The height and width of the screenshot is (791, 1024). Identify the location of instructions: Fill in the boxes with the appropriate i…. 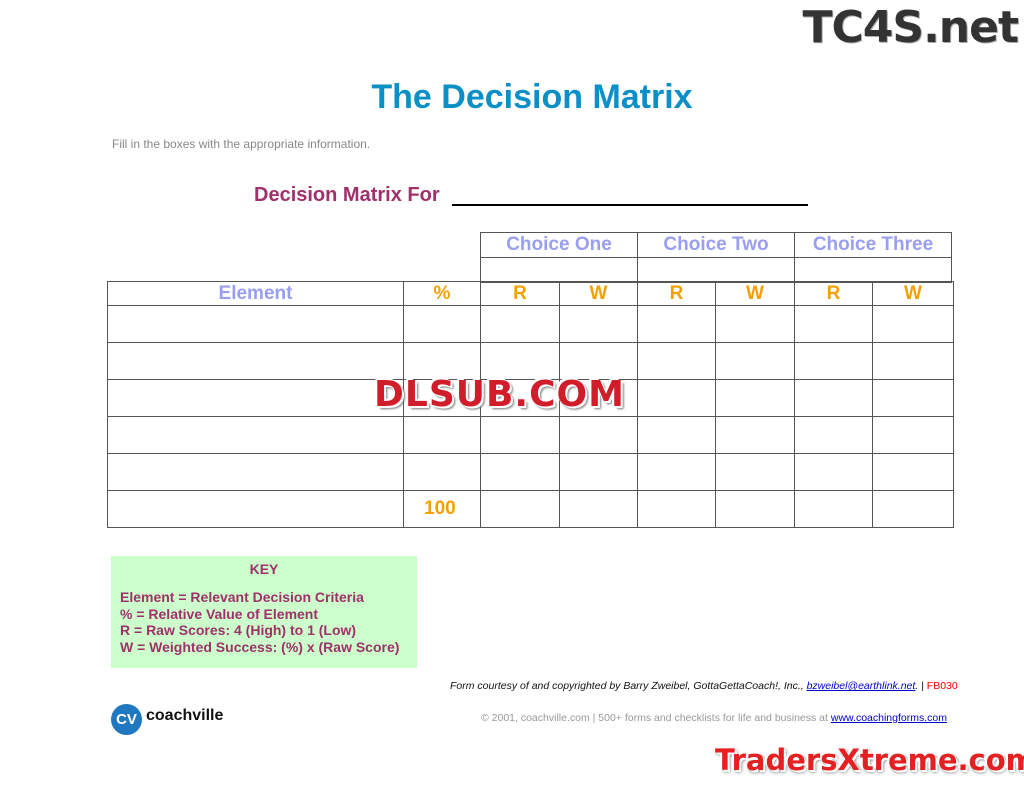
(241, 144).